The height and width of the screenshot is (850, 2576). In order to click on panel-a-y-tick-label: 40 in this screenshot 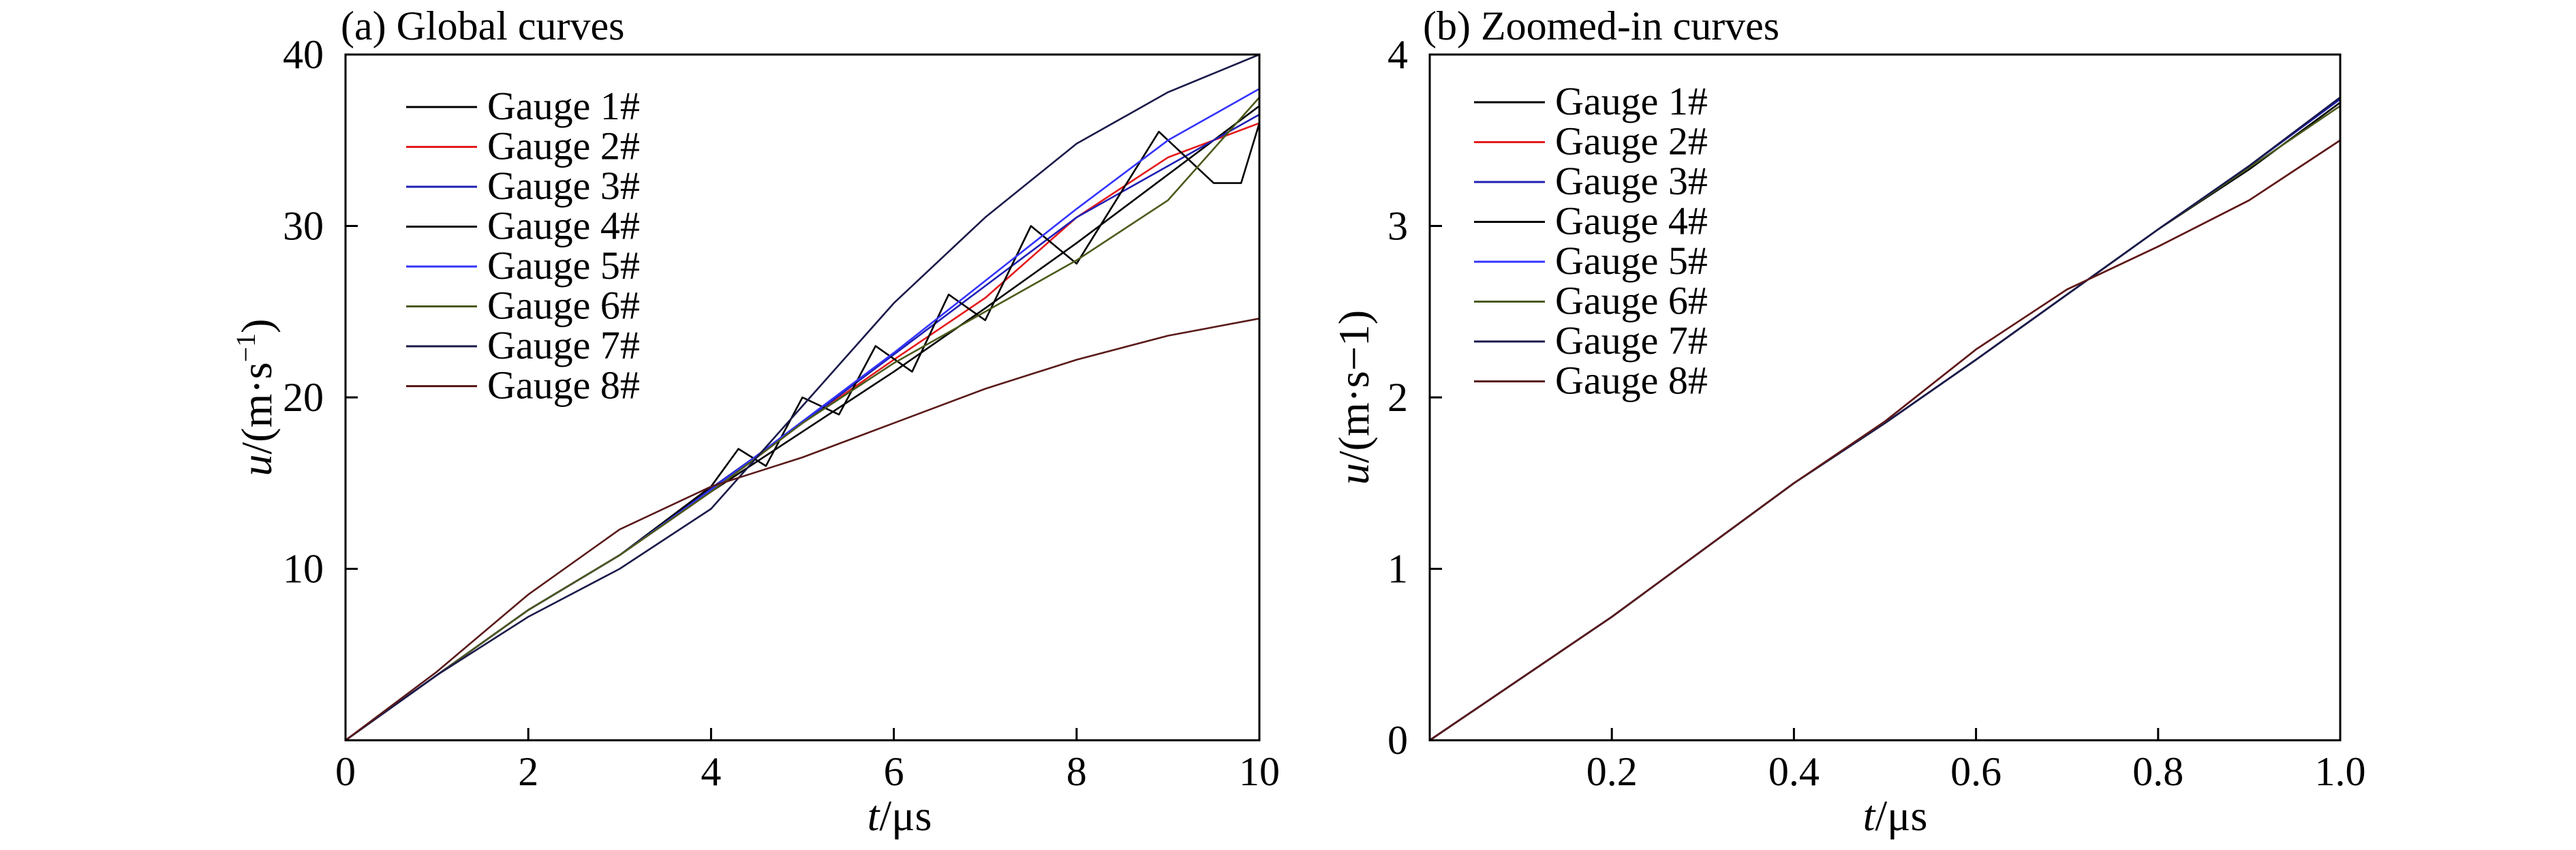, I will do `click(303, 54)`.